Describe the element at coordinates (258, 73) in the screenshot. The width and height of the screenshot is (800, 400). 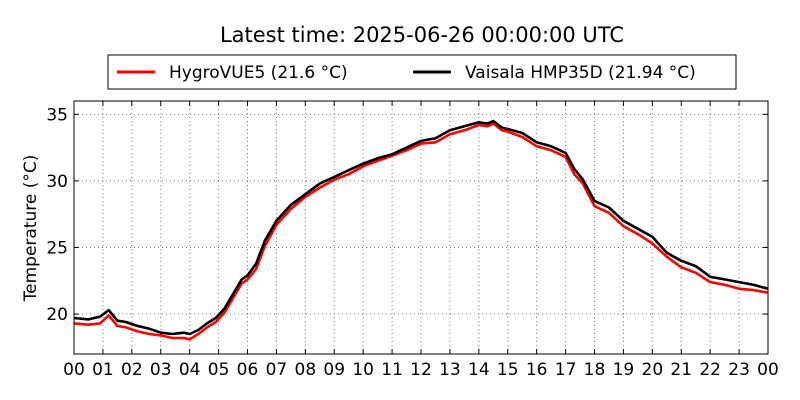
I see `legend-label-hygrovue5: HygroVUE5 (21.6 °C)` at that location.